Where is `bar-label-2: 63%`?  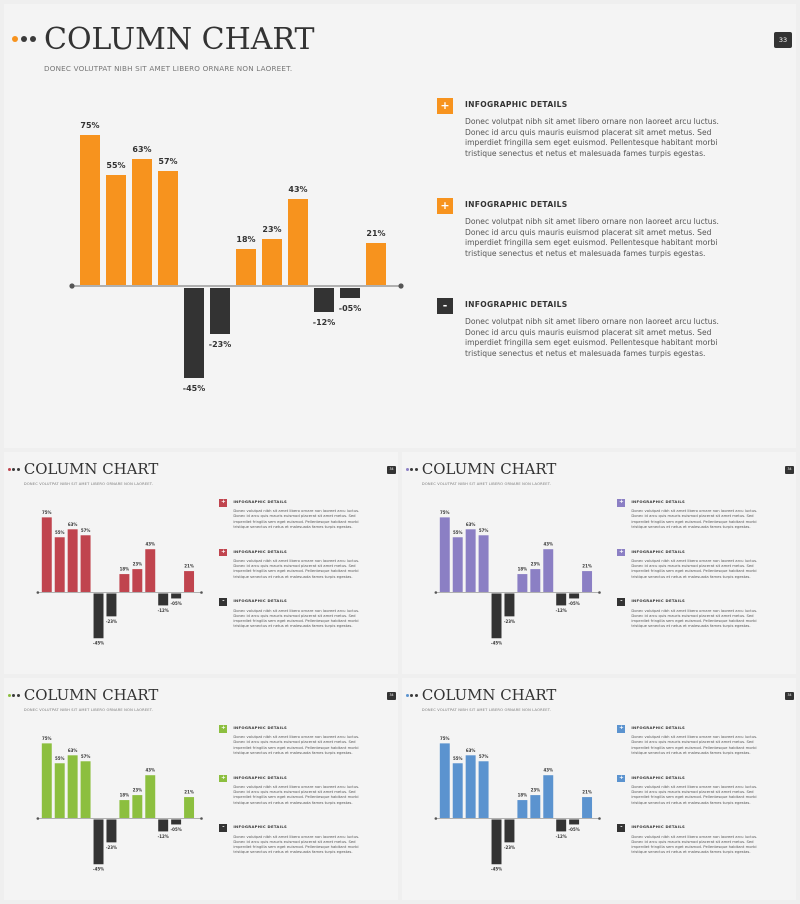 bar-label-2: 63% is located at coordinates (141, 149).